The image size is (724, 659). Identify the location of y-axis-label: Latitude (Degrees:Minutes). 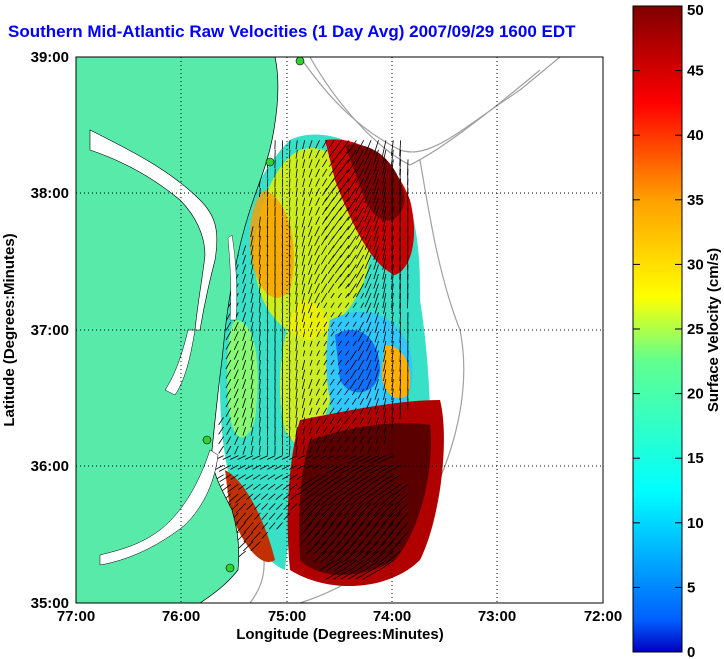
(9, 329).